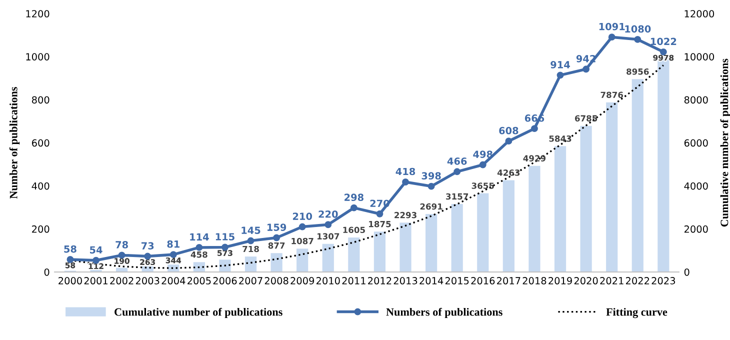  What do you see at coordinates (432, 280) in the screenshot?
I see `x-tick-label: 2014` at bounding box center [432, 280].